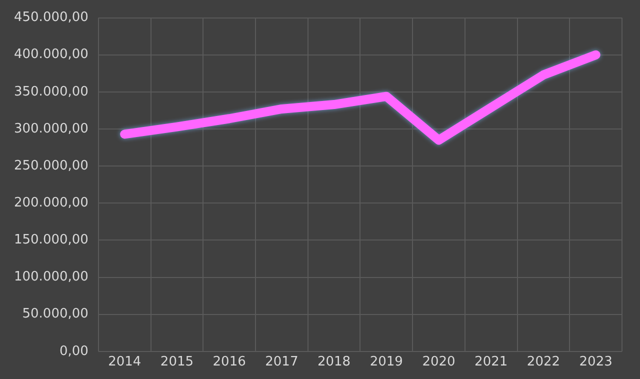 This screenshot has width=640, height=379. I want to click on x-tick-label: 2014, so click(125, 362).